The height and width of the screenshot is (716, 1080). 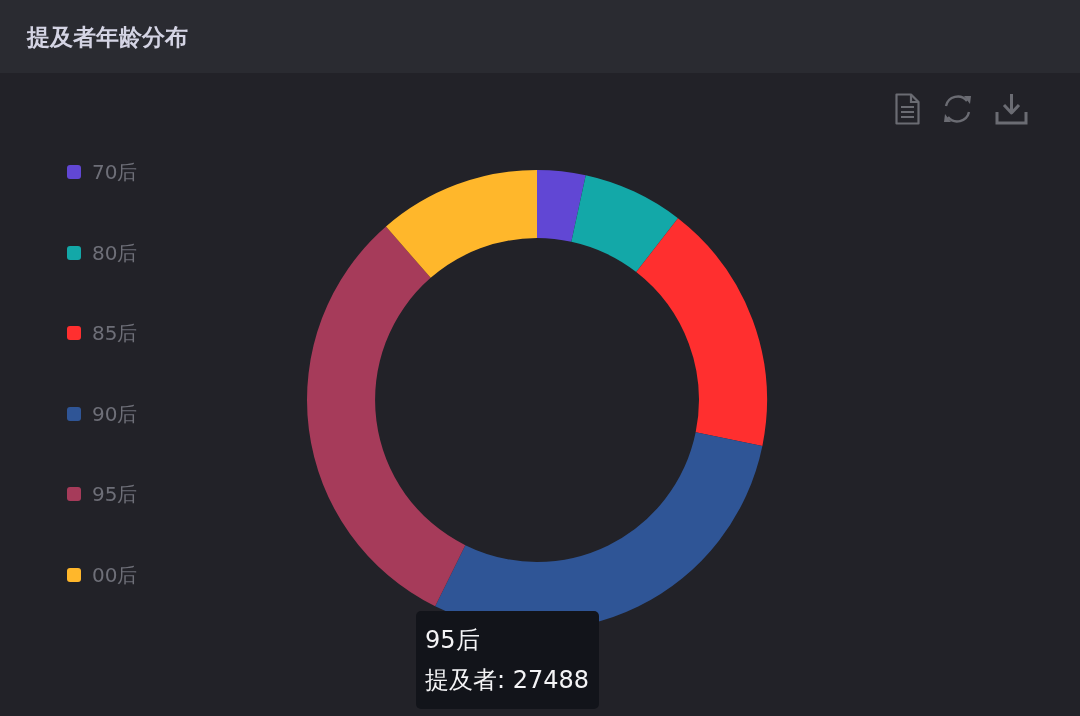 I want to click on legend-label: 00后, so click(x=115, y=575).